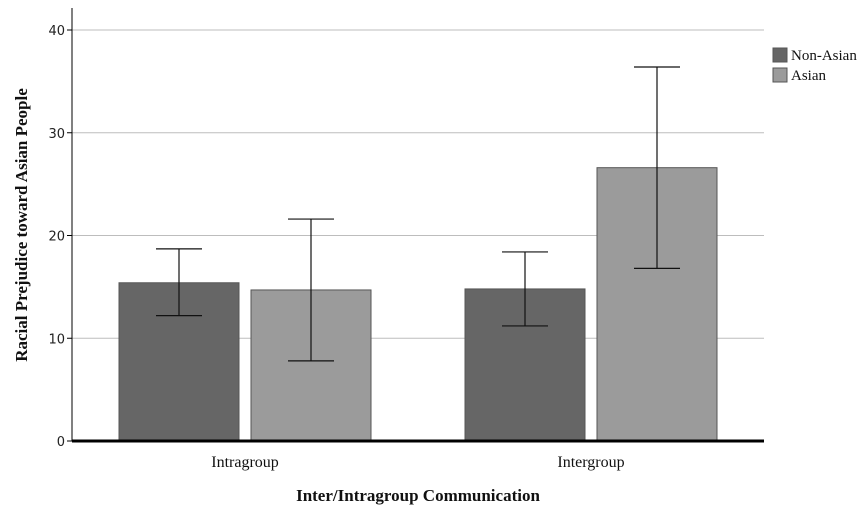  What do you see at coordinates (61, 442) in the screenshot?
I see `y-tick-label: 0` at bounding box center [61, 442].